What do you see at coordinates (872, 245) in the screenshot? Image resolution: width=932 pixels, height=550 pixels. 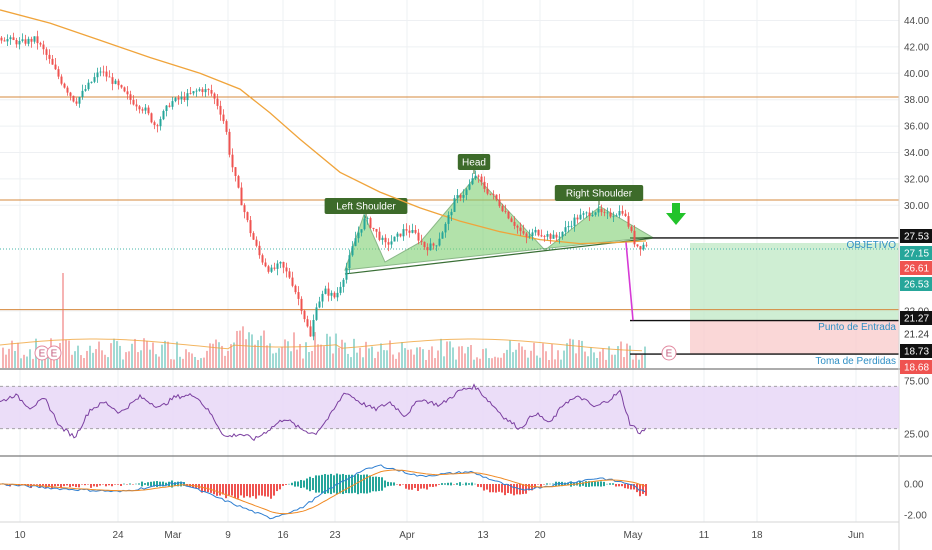 I see `target-label: OBJETIVO` at bounding box center [872, 245].